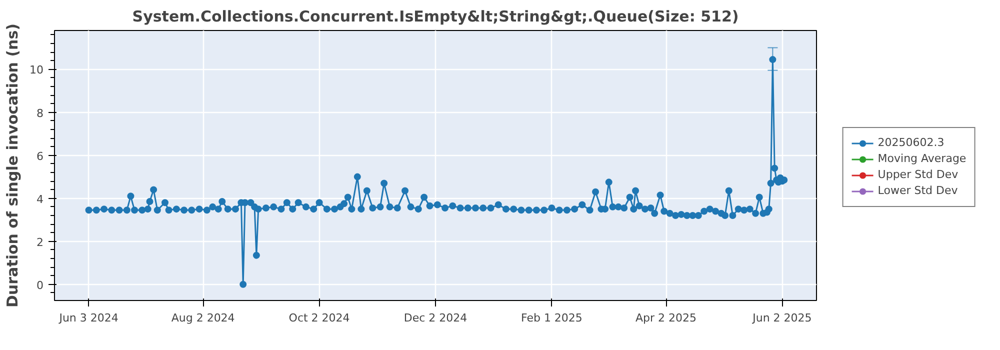 The image size is (1000, 350). I want to click on x-tick-label: Oct 2 2024, so click(319, 318).